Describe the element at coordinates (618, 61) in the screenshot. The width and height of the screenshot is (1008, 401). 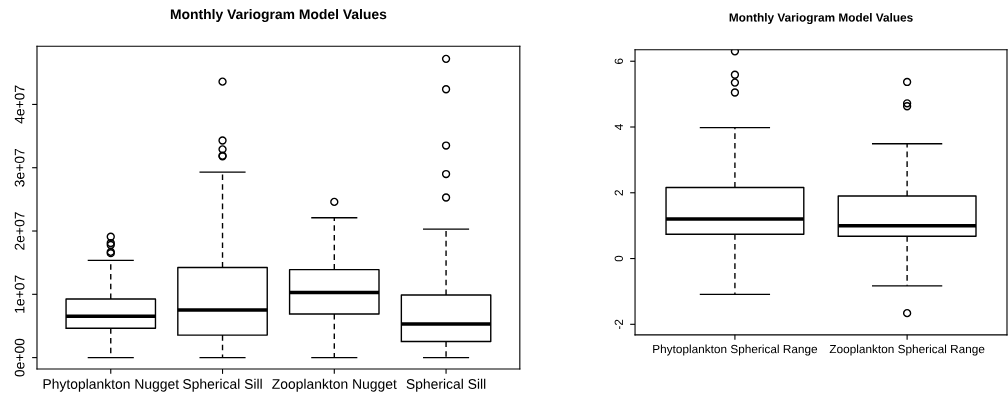
I see `y-tick-label: 6` at that location.